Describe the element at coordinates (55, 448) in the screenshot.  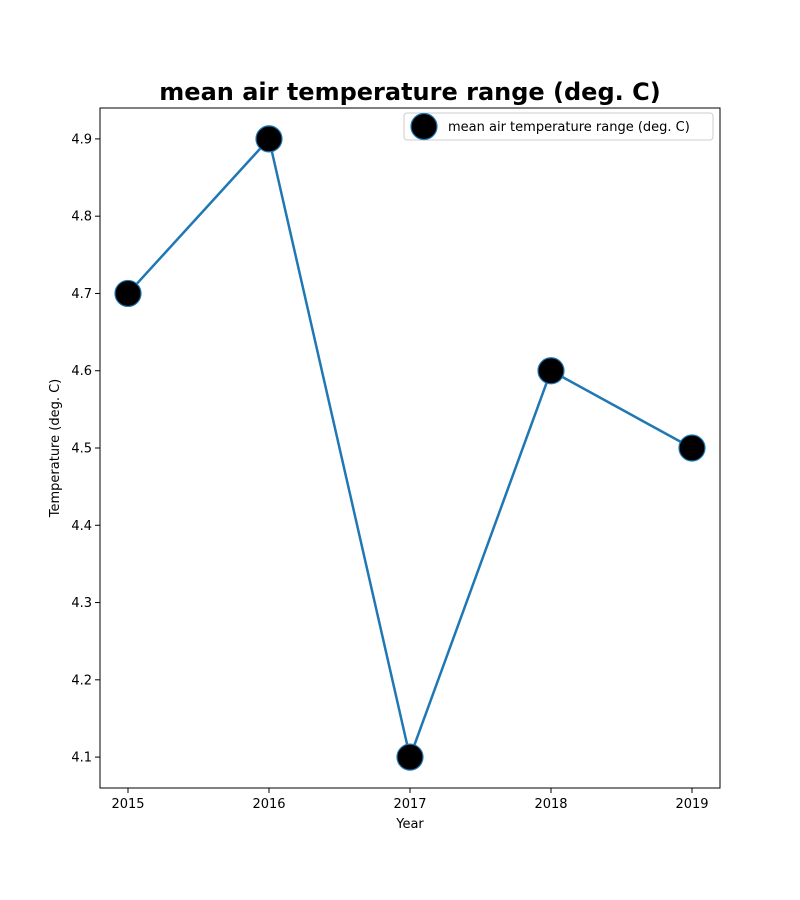
I see `y-axis-label: Temperature (deg. C)` at that location.